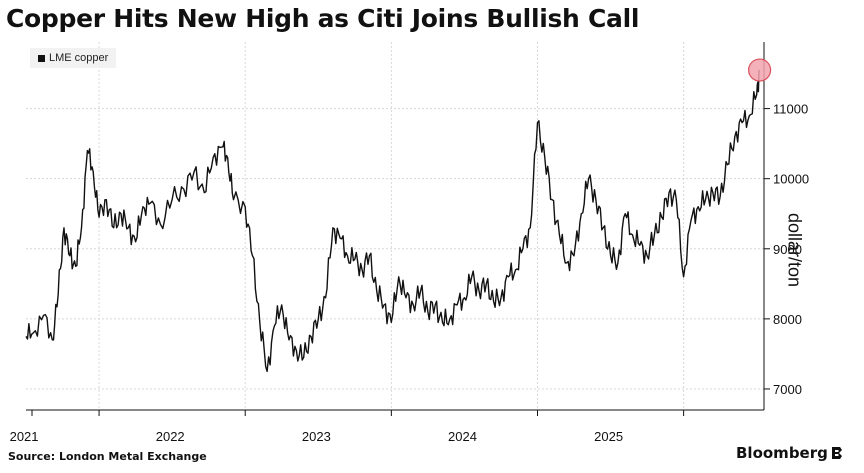 The width and height of the screenshot is (864, 473). What do you see at coordinates (760, 70) in the screenshot?
I see `record-high-marker` at bounding box center [760, 70].